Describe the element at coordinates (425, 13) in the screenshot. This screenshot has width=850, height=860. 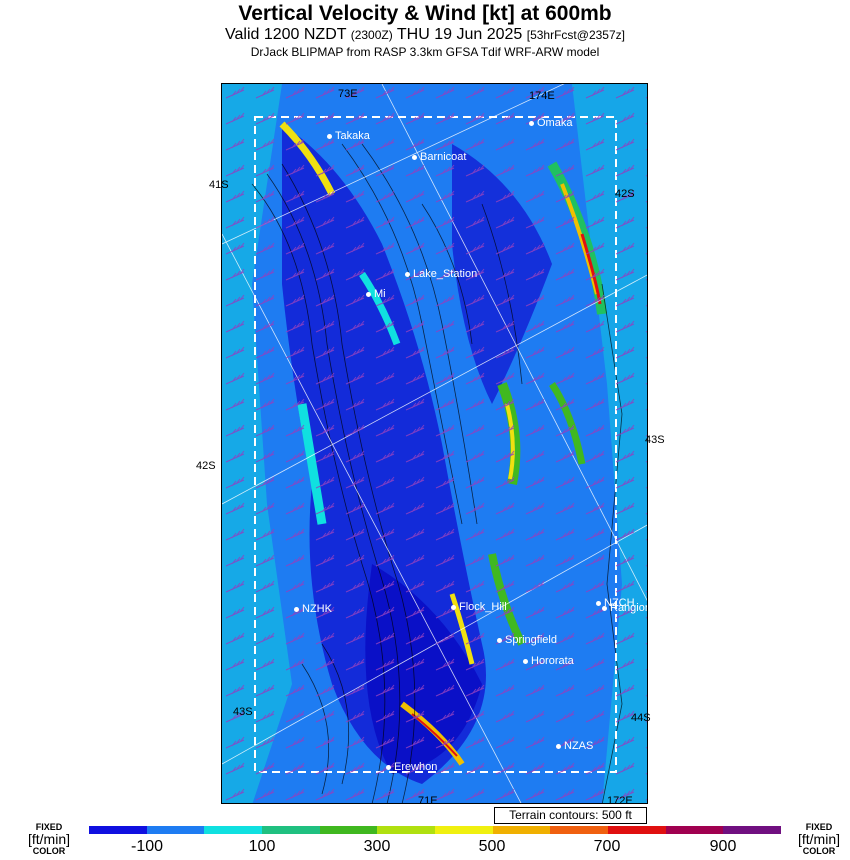
I see `chart-title: Vertical Velocity & Wind [kt] at 600mb` at that location.